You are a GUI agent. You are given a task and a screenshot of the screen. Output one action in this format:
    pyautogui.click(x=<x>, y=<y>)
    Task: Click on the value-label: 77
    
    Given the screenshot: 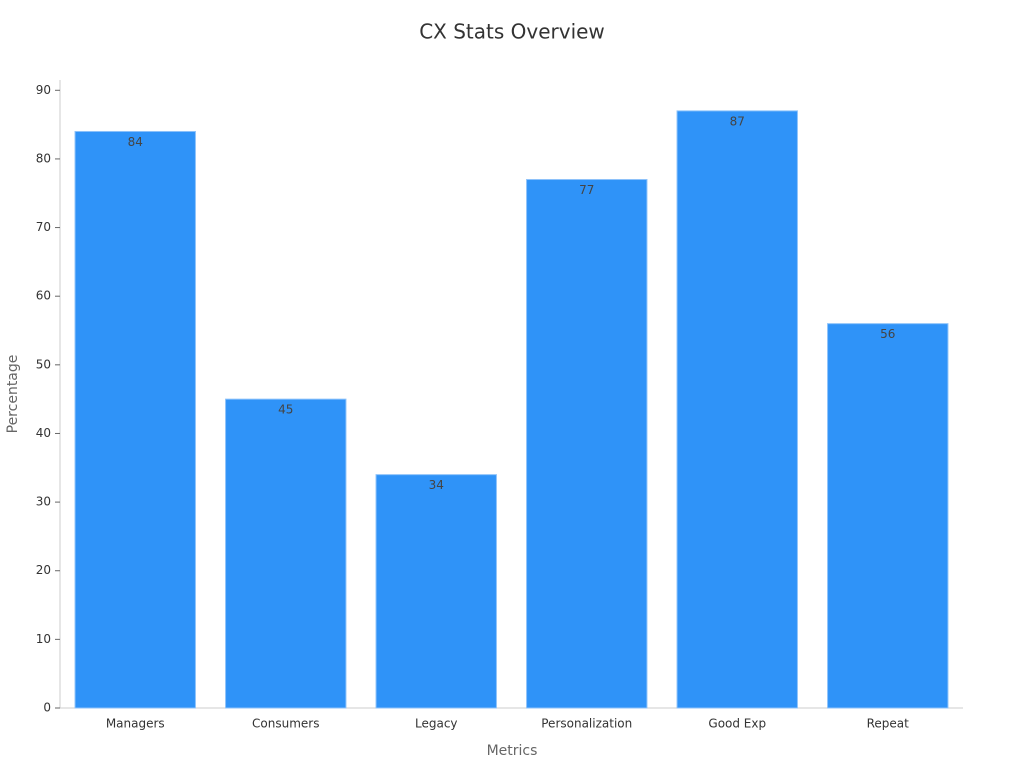 What is the action you would take?
    pyautogui.click(x=586, y=190)
    